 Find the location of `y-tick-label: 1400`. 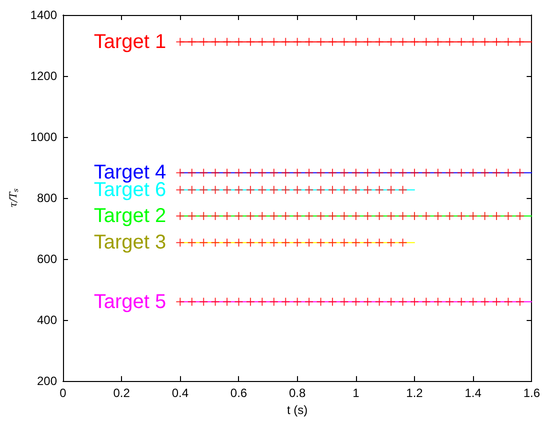

y-tick-label: 1400 is located at coordinates (44, 15).